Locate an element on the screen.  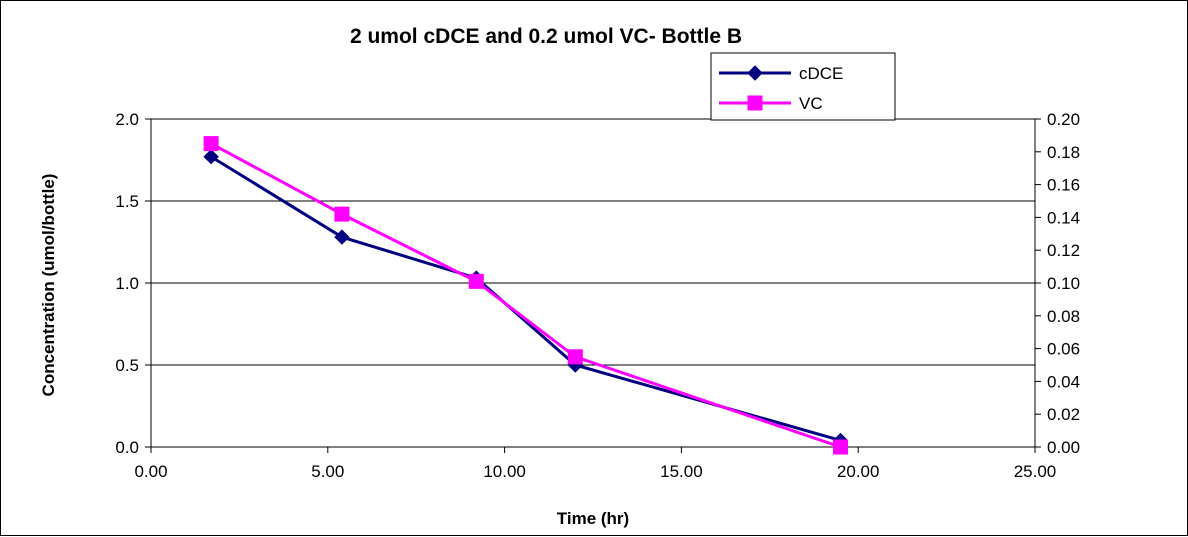
x-tick-label: 5.00 is located at coordinates (327, 471).